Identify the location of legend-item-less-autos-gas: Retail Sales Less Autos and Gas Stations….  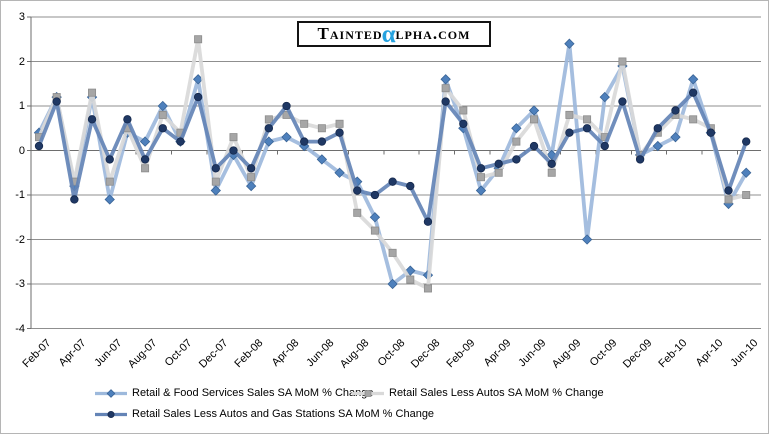
(264, 414).